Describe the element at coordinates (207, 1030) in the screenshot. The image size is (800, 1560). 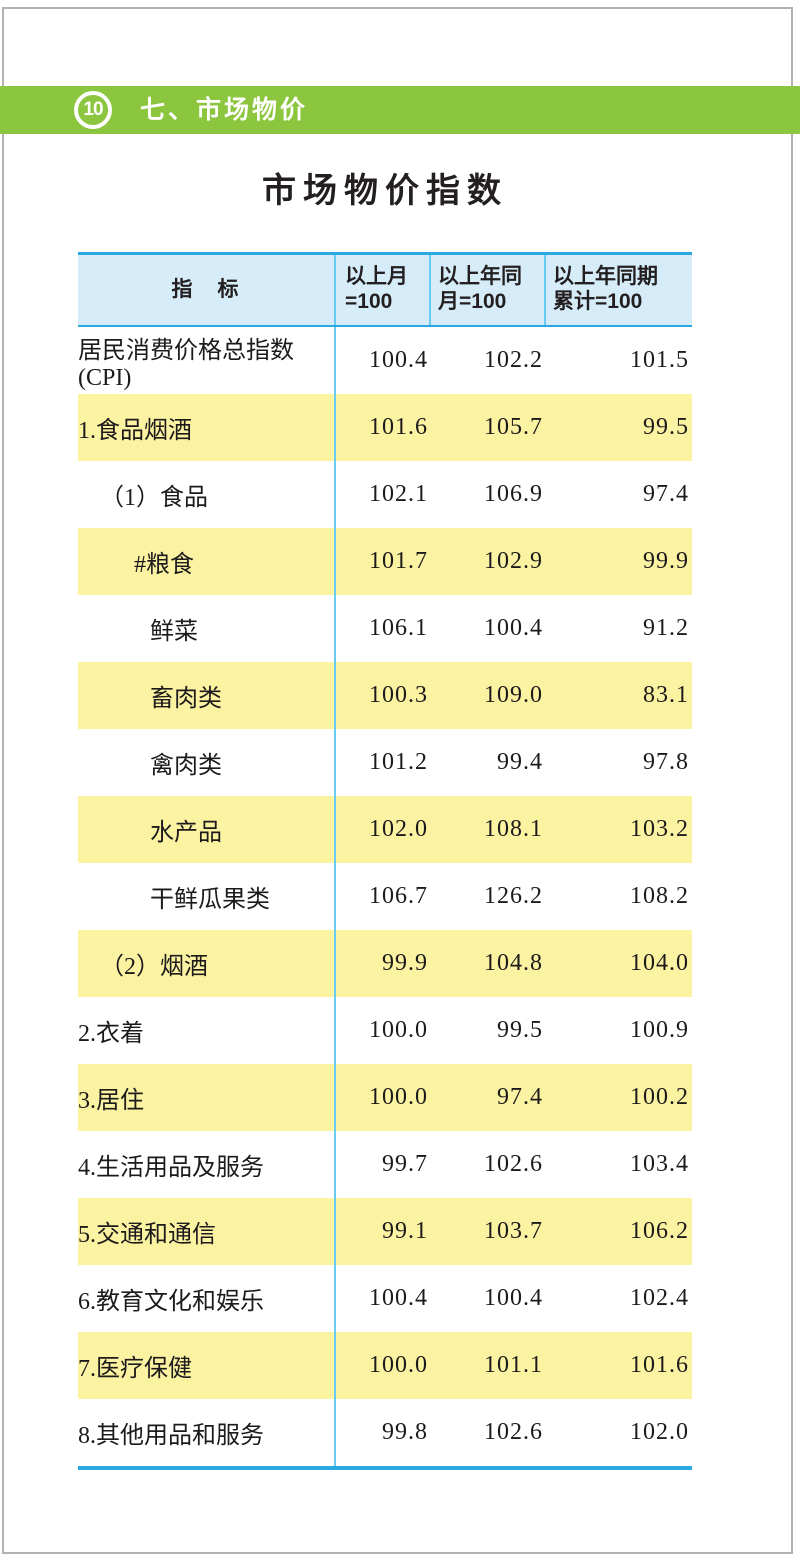
I see `row-label-cell: 2.衣着` at that location.